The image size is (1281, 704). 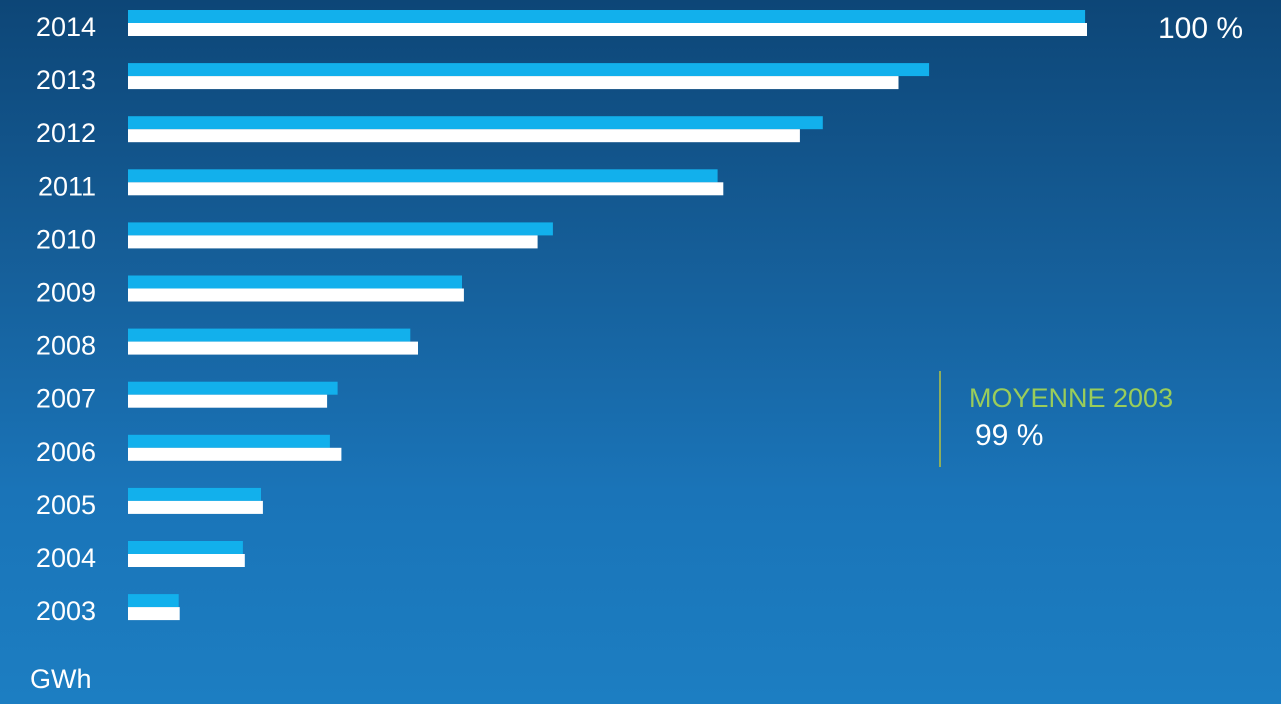 What do you see at coordinates (940, 419) in the screenshot?
I see `average-divider-line` at bounding box center [940, 419].